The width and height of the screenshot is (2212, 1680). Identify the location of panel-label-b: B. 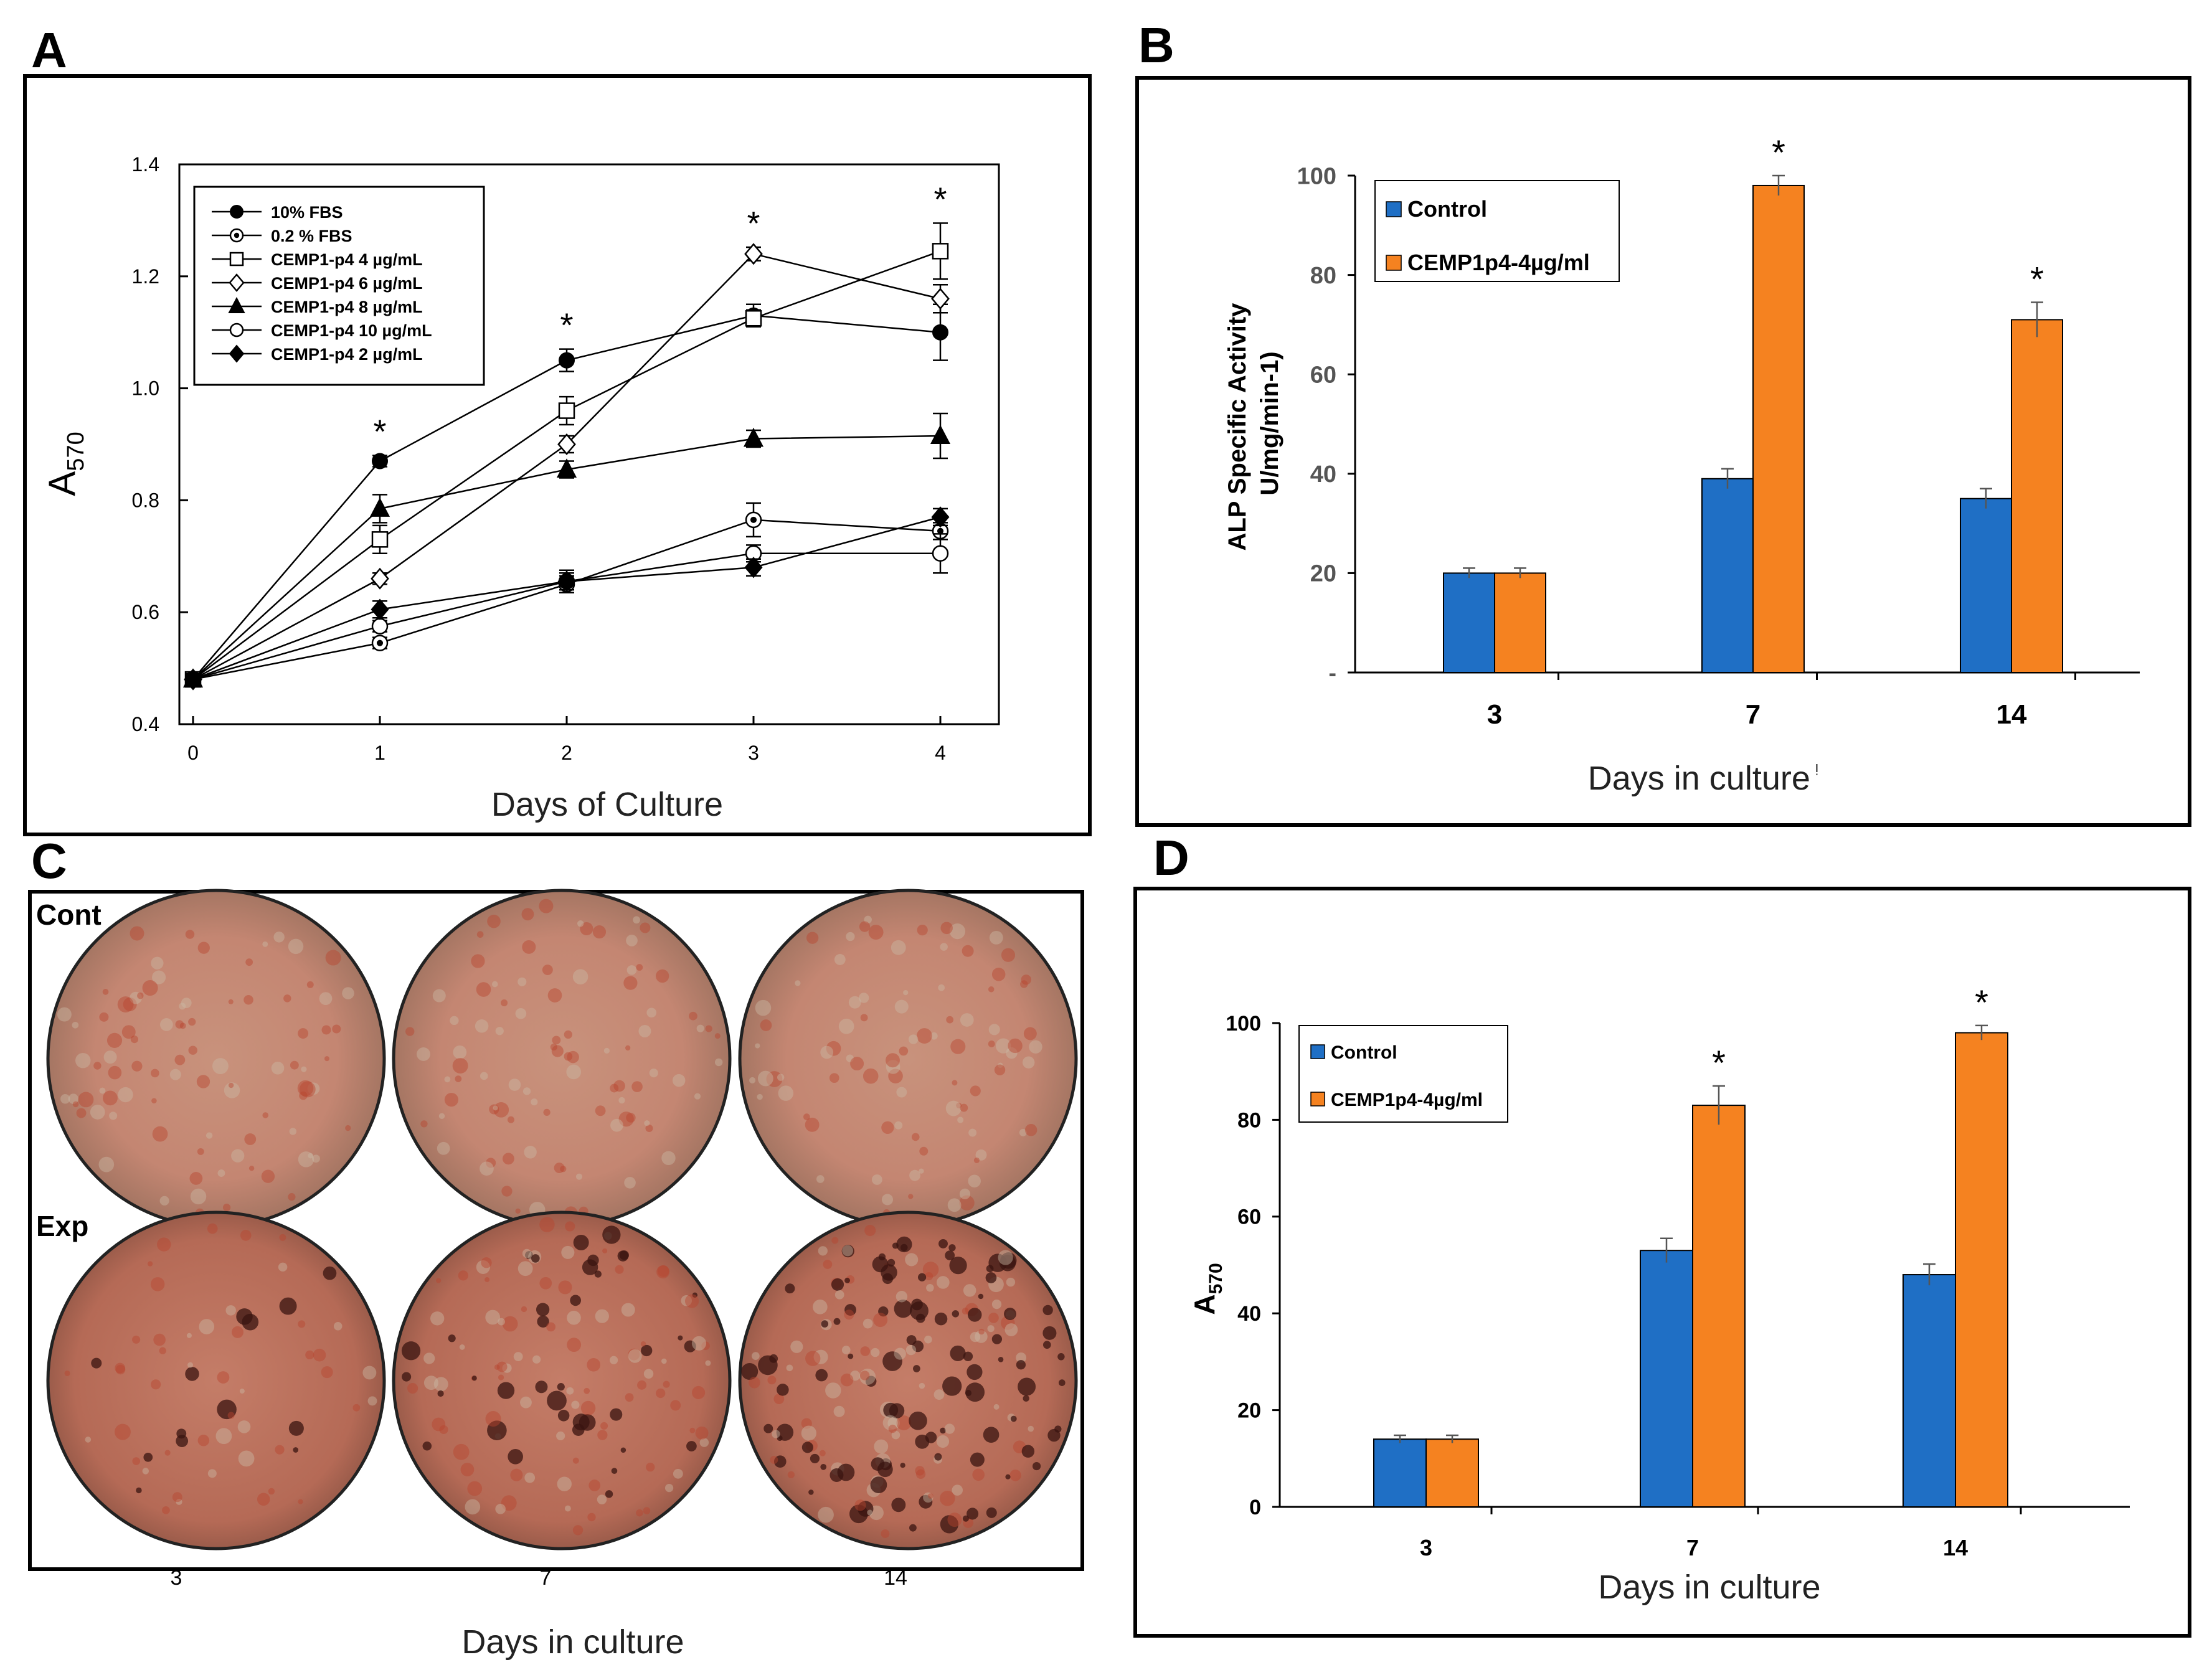
(1156, 45).